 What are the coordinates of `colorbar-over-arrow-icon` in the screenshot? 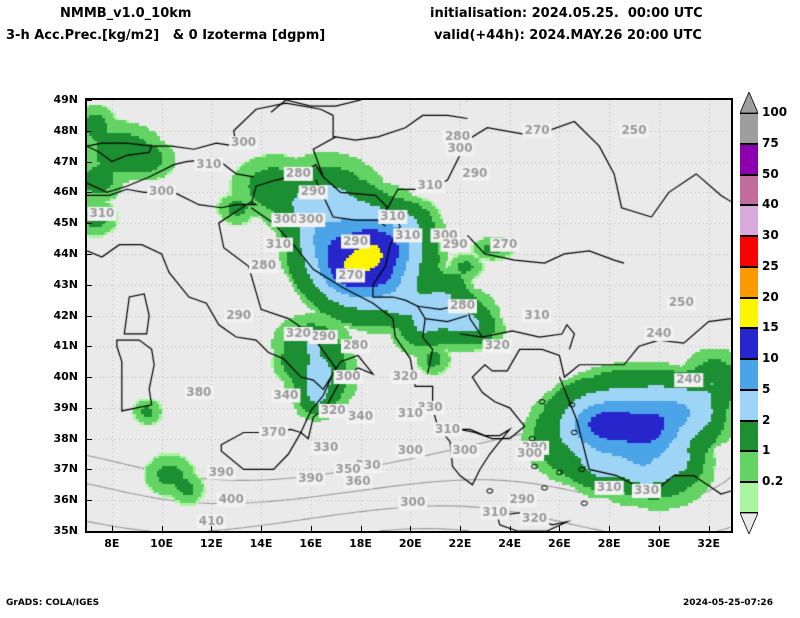 It's located at (749, 102).